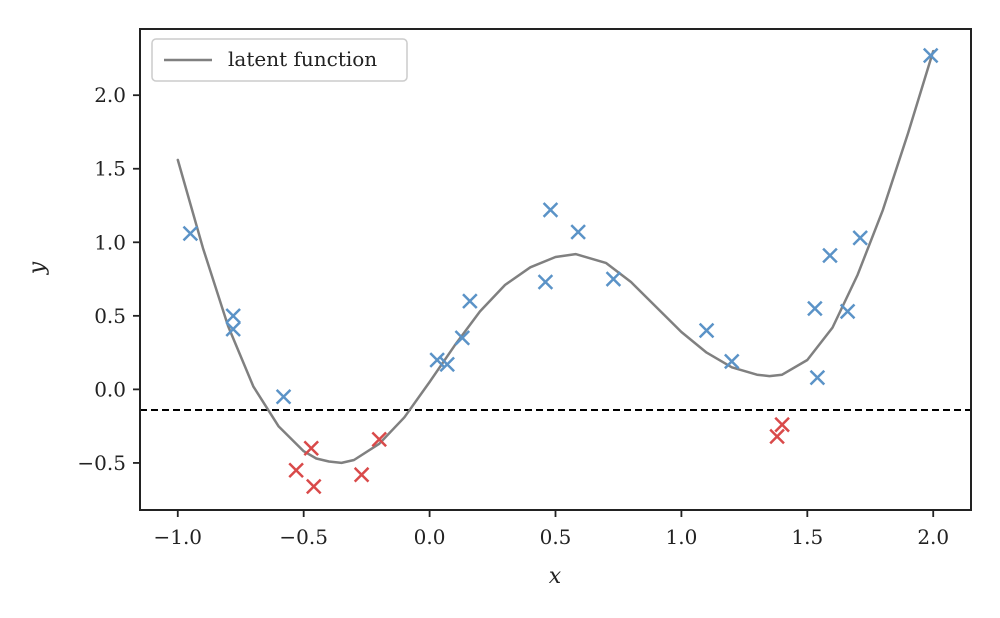 This screenshot has width=1000, height=618. What do you see at coordinates (110, 169) in the screenshot?
I see `y-tick-label: 1.5` at bounding box center [110, 169].